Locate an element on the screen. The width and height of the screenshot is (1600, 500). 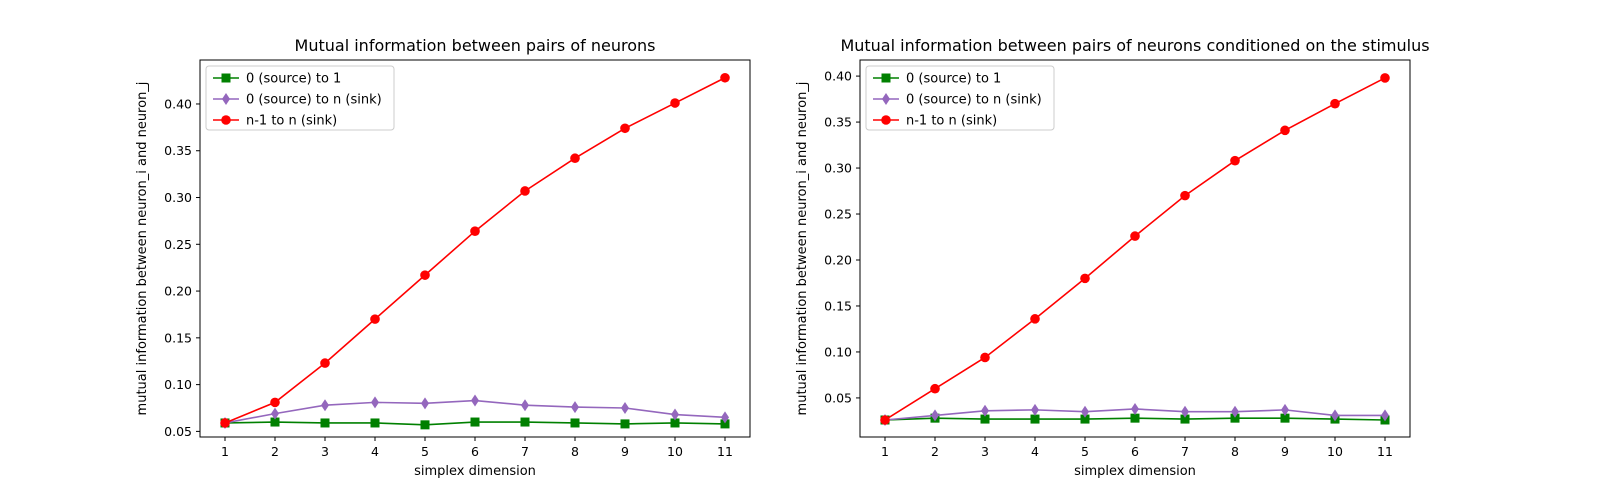
x-axis-label: simplex dimension is located at coordinates (1135, 471).